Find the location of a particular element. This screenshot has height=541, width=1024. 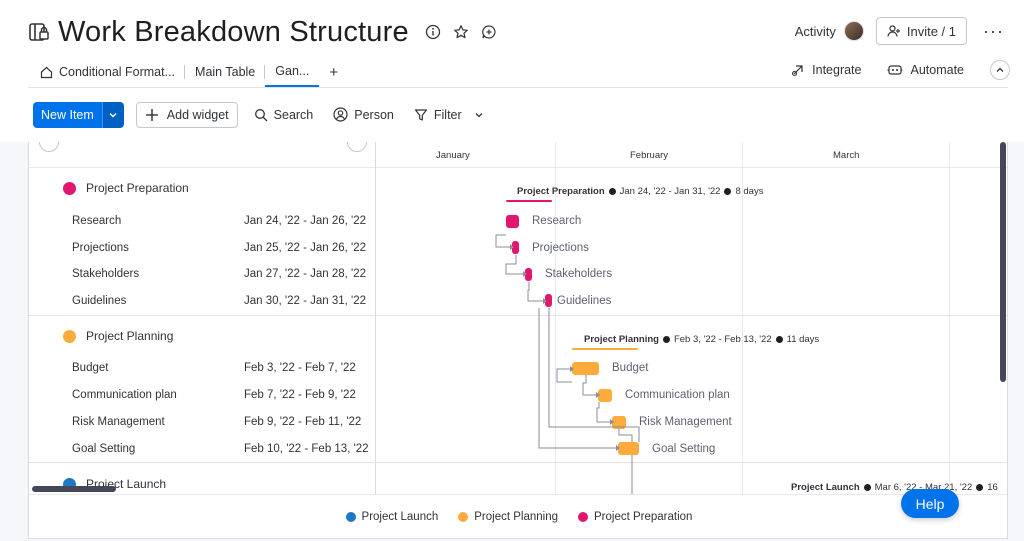

automate-button: Automate is located at coordinates (925, 70).